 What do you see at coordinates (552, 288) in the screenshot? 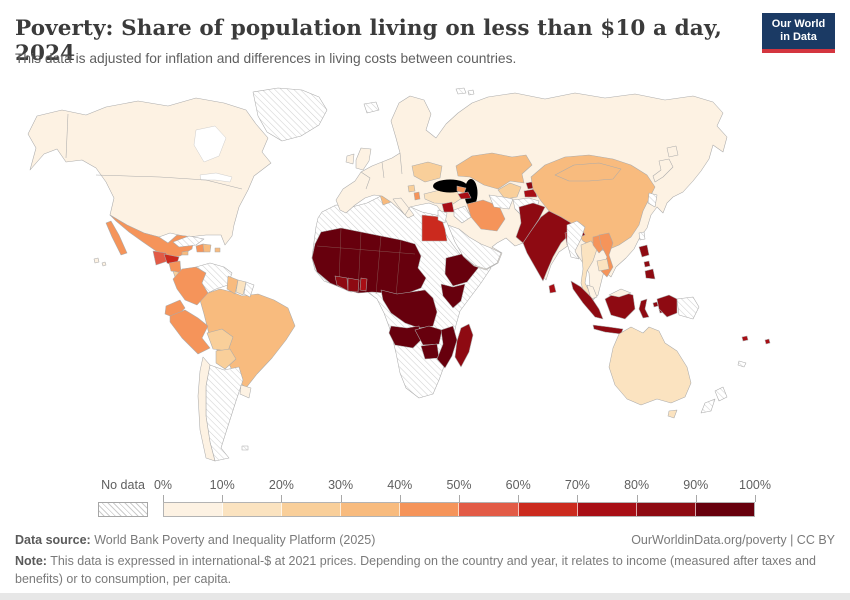
I see `region-sri-lanka` at bounding box center [552, 288].